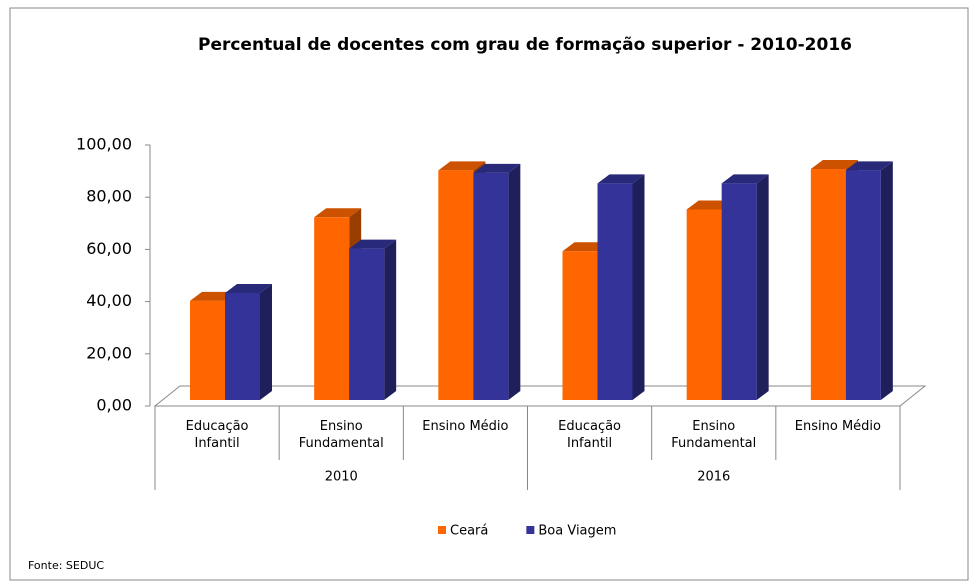 This screenshot has width=978, height=586. What do you see at coordinates (469, 531) in the screenshot?
I see `legend-label: Ceará` at bounding box center [469, 531].